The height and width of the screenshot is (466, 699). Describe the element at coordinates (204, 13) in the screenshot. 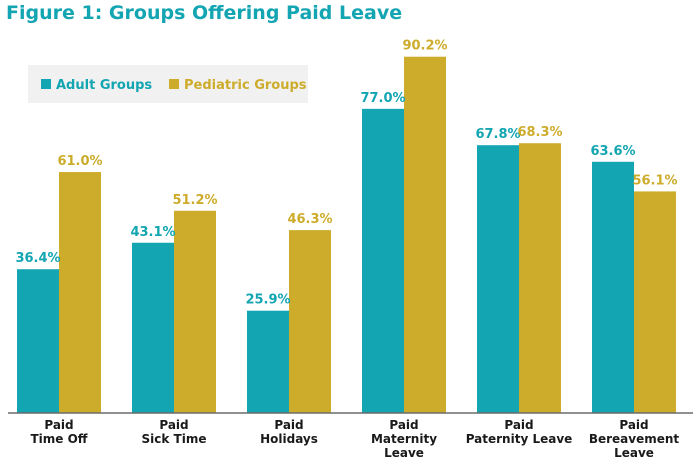

I see `chart-title: Figure 1: Groups Offering Paid Leave` at that location.